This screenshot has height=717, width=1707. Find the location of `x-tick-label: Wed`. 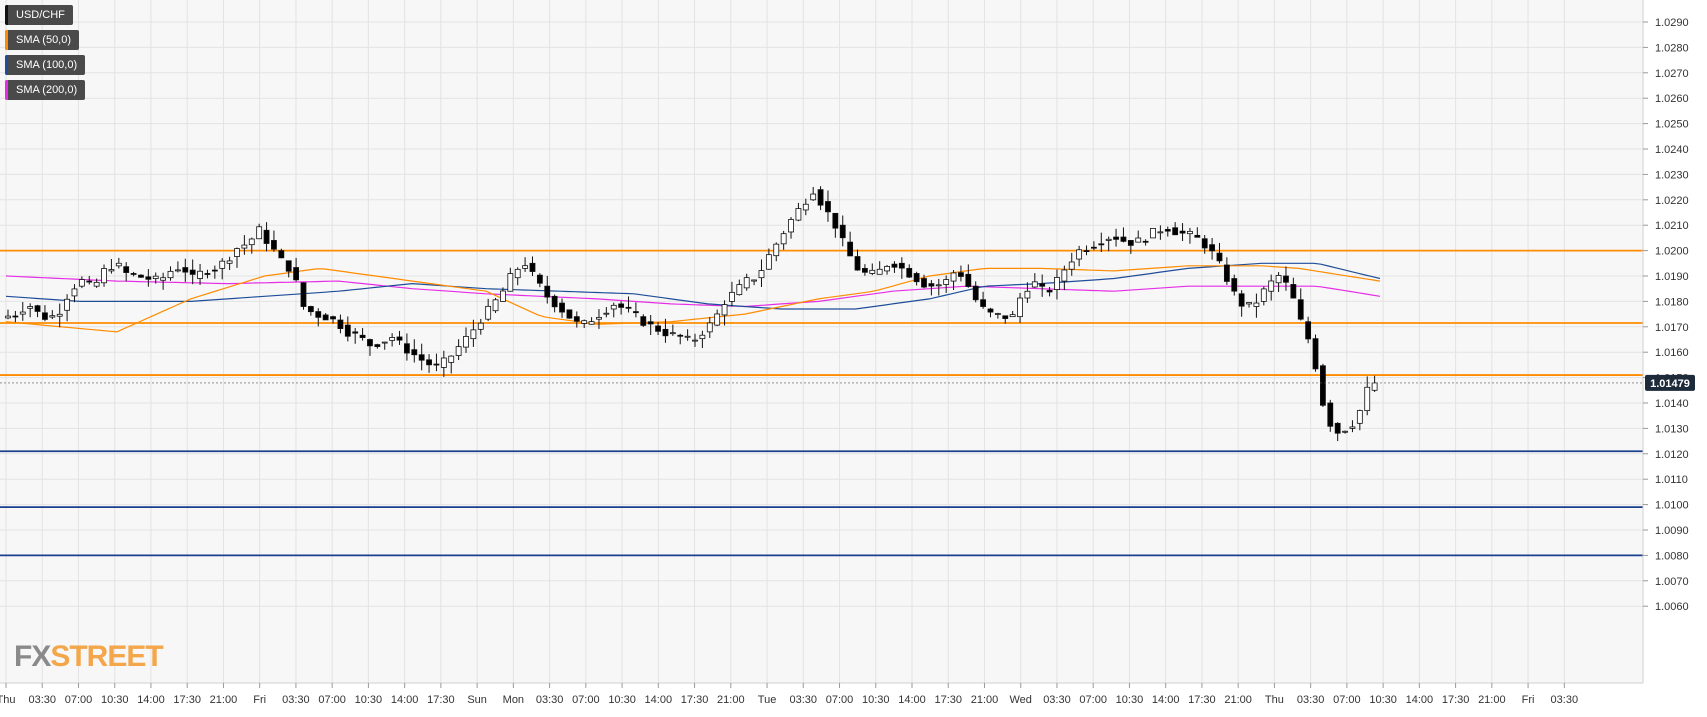

x-tick-label: Wed is located at coordinates (1021, 700).